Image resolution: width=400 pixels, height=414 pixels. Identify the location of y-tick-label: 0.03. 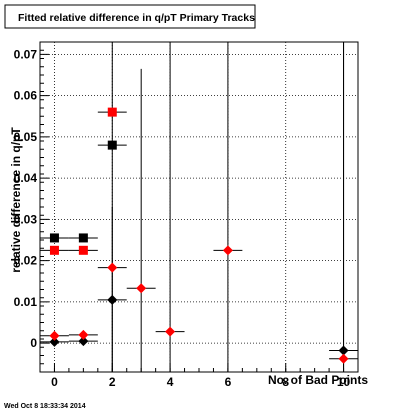
(26, 219).